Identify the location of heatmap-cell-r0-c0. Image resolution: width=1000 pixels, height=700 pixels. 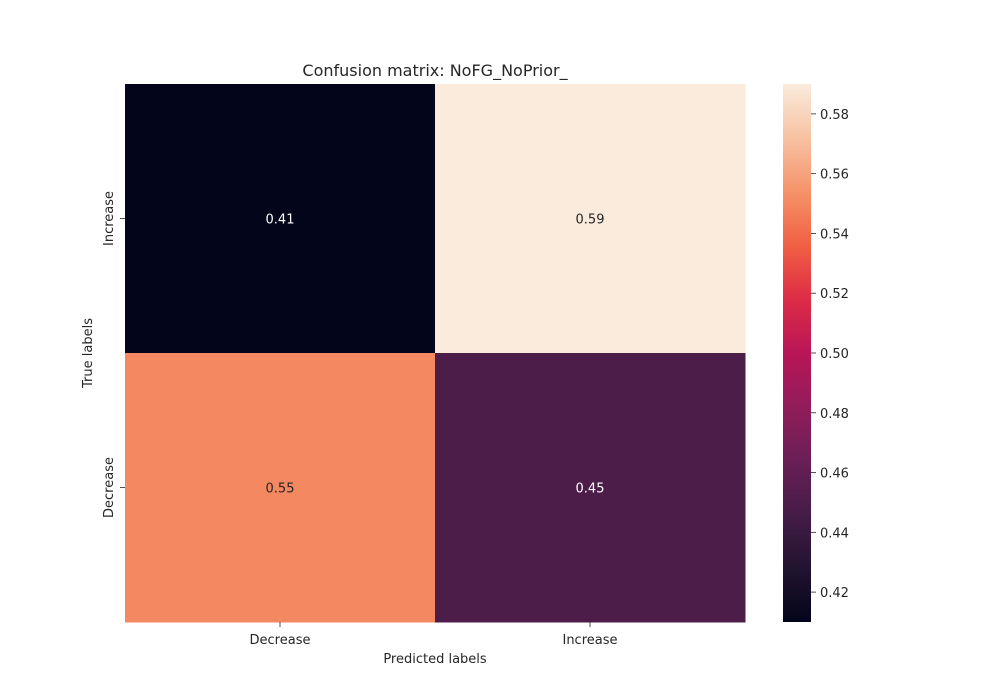
(280, 219).